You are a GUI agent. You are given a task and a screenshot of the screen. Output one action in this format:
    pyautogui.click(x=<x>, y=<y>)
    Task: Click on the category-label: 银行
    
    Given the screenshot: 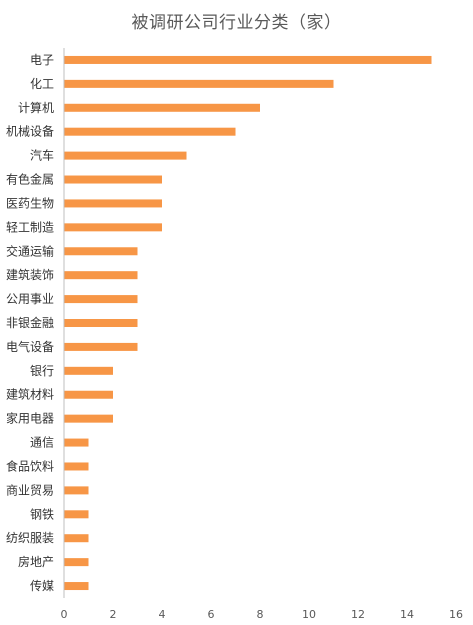 What is the action you would take?
    pyautogui.click(x=42, y=371)
    